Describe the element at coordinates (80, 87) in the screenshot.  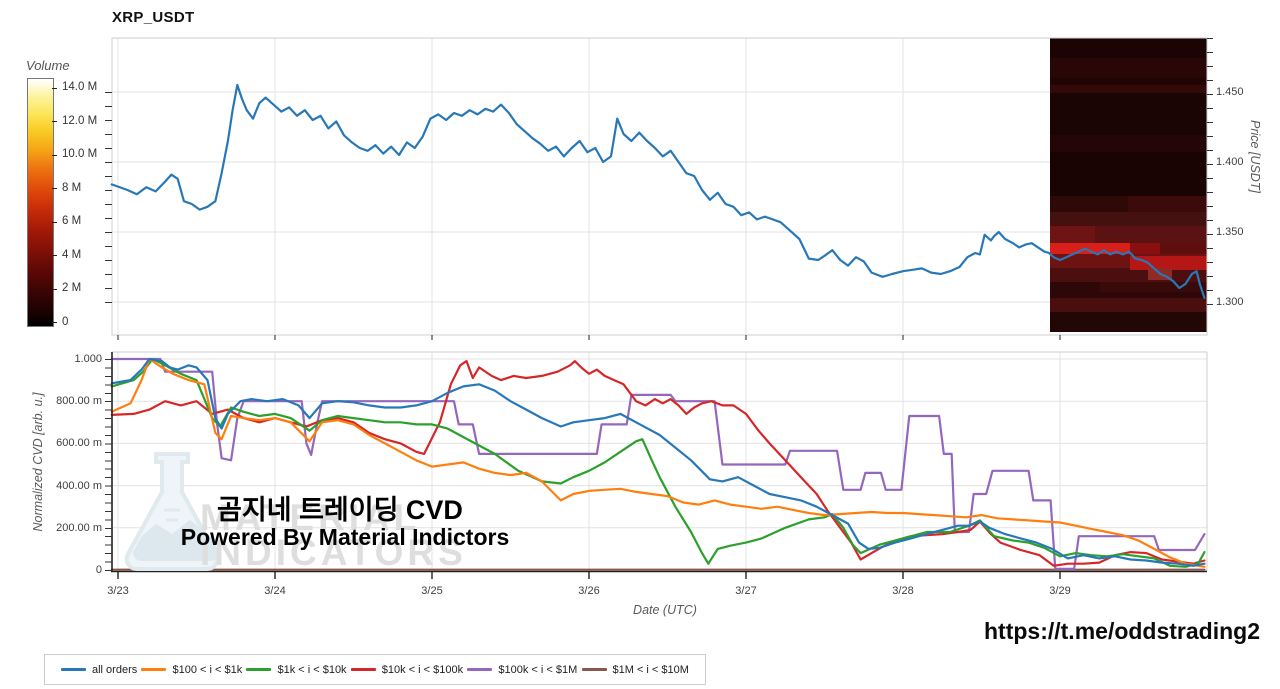
I see `volume-colorbar-tick-label: 14.0 M` at that location.